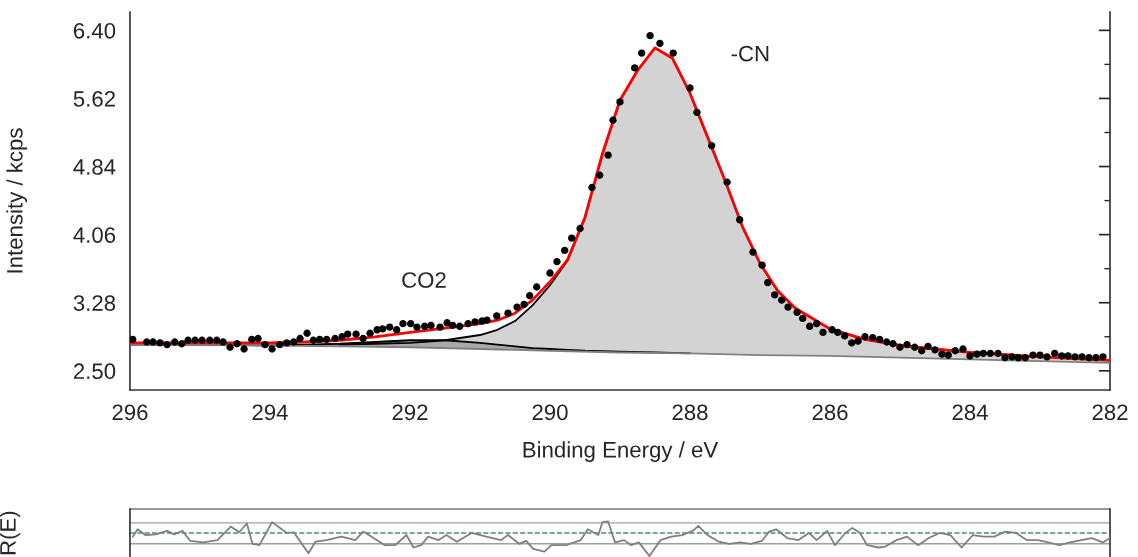 This screenshot has height=557, width=1138. What do you see at coordinates (970, 412) in the screenshot?
I see `x-tick-label: 284` at bounding box center [970, 412].